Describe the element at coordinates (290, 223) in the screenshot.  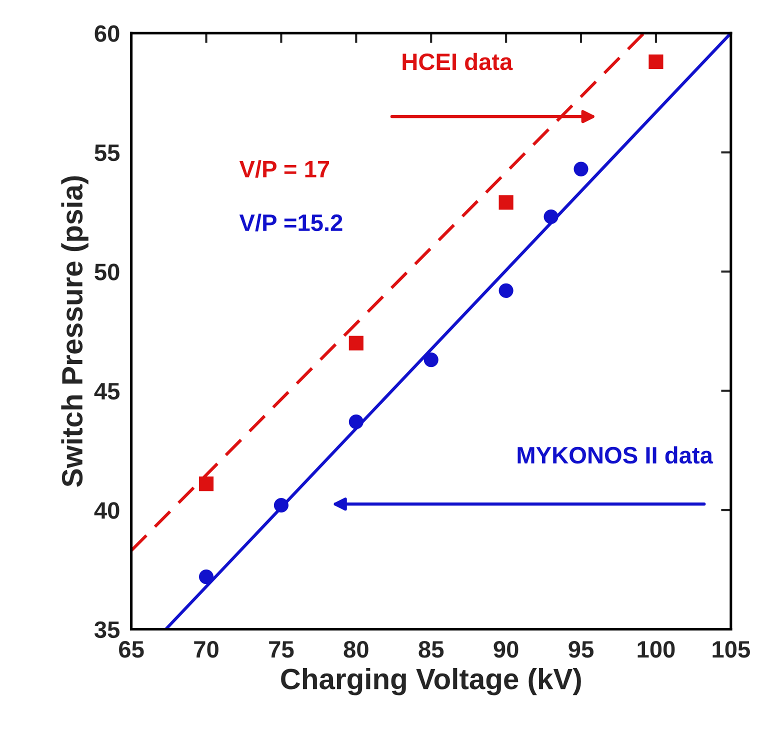
I see `annotation: V/P =15.2` at that location.